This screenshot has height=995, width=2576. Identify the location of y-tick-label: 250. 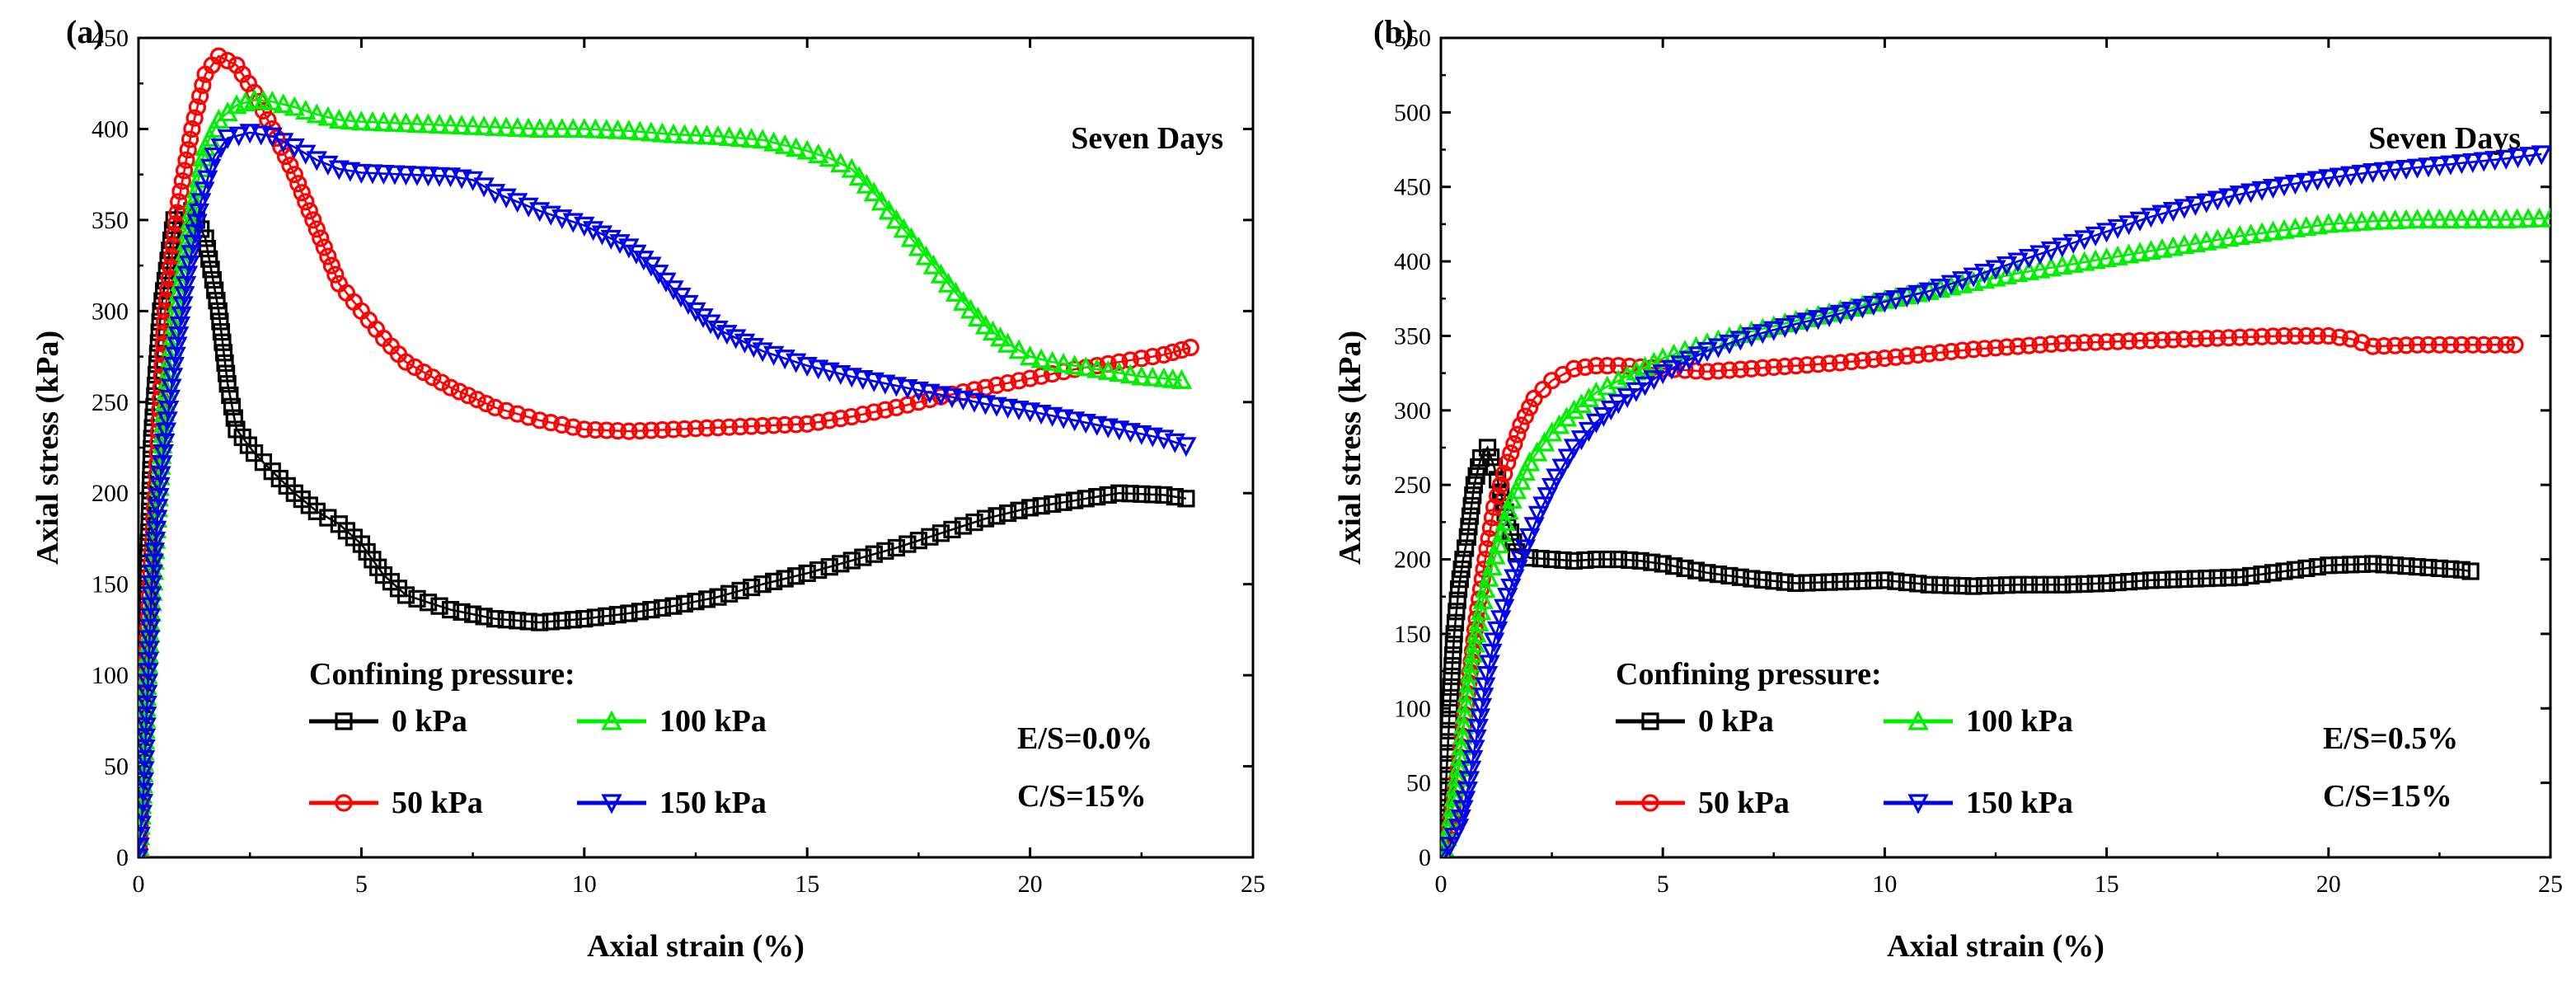
(110, 402).